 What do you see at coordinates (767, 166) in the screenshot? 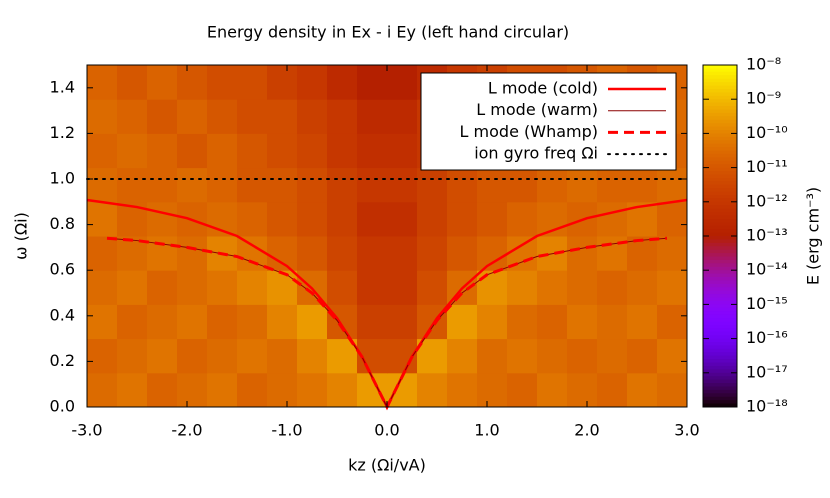
I see `colorbar-tick-label: 10⁻¹¹` at bounding box center [767, 166].